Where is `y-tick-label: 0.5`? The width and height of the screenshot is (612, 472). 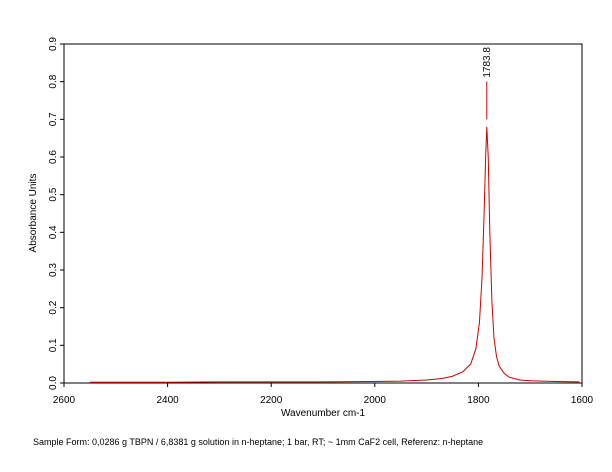
y-tick-label: 0.5 is located at coordinates (53, 194).